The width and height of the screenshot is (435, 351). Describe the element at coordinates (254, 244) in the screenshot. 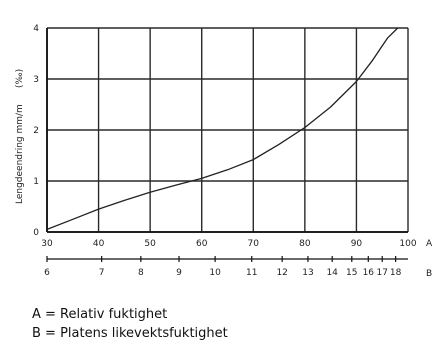

I see `x-tick-label: 70` at that location.